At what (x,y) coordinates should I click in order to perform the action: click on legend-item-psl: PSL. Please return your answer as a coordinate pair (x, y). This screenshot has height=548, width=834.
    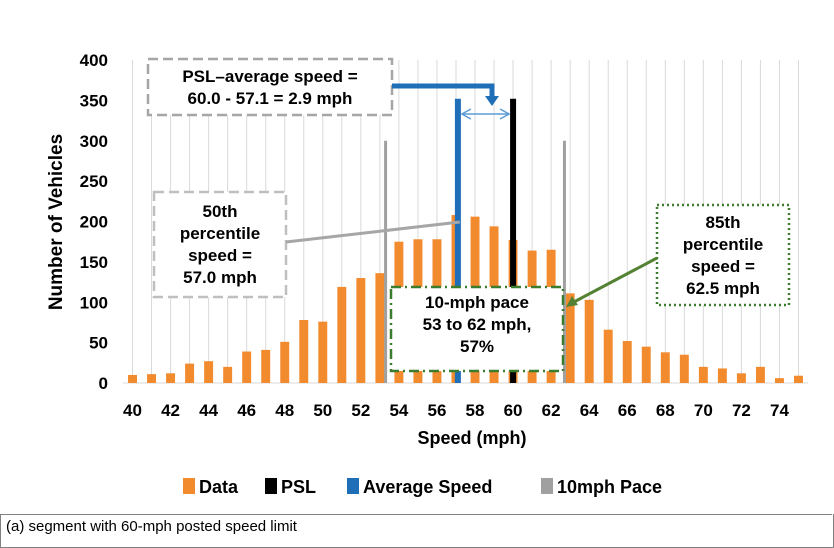
    Looking at the image, I should click on (290, 487).